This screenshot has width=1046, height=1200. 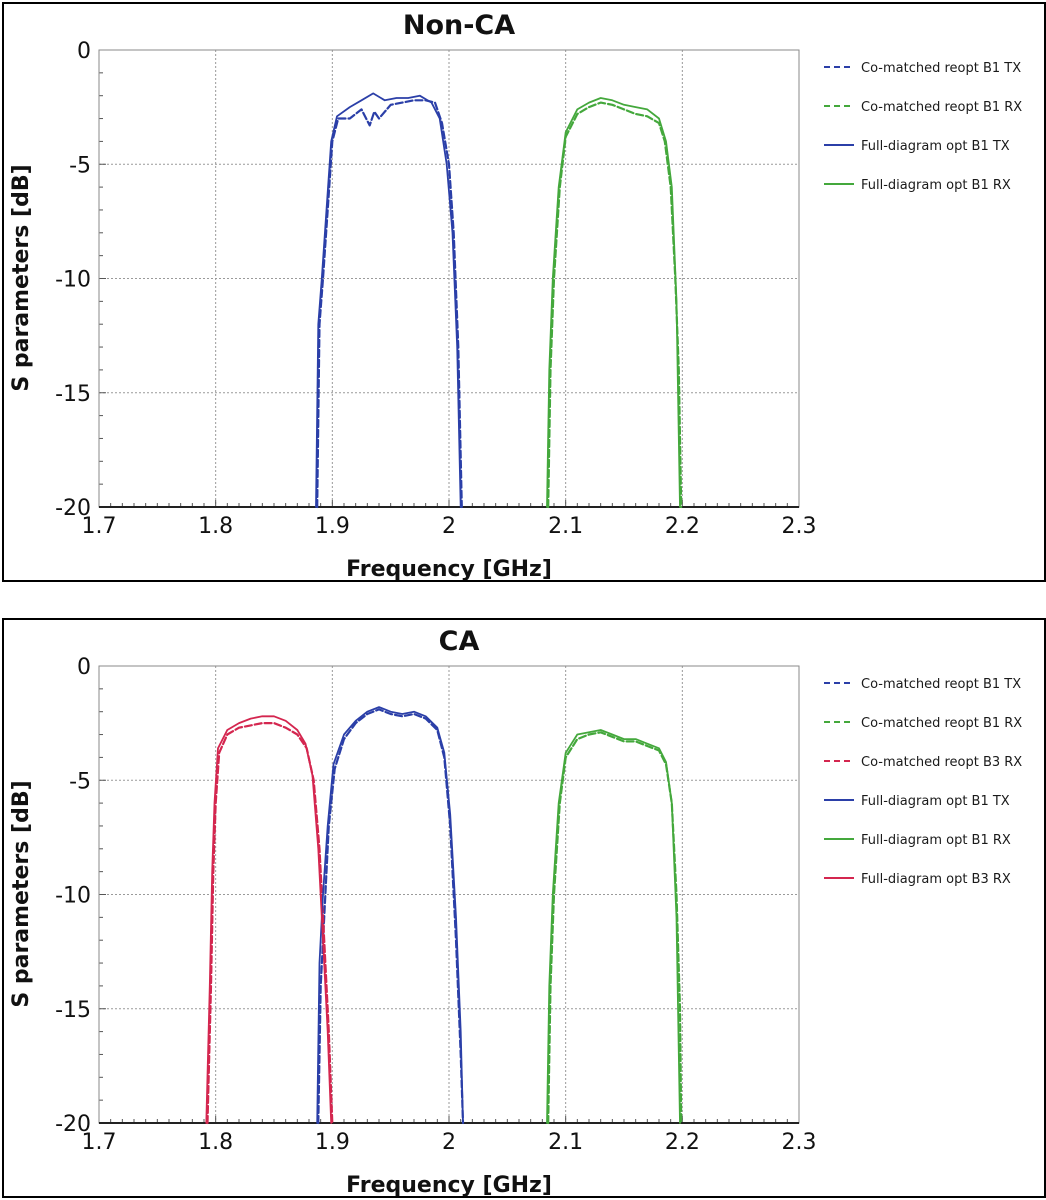 I want to click on series-line-full-diagram-opt-b3-rx, so click(x=269, y=919).